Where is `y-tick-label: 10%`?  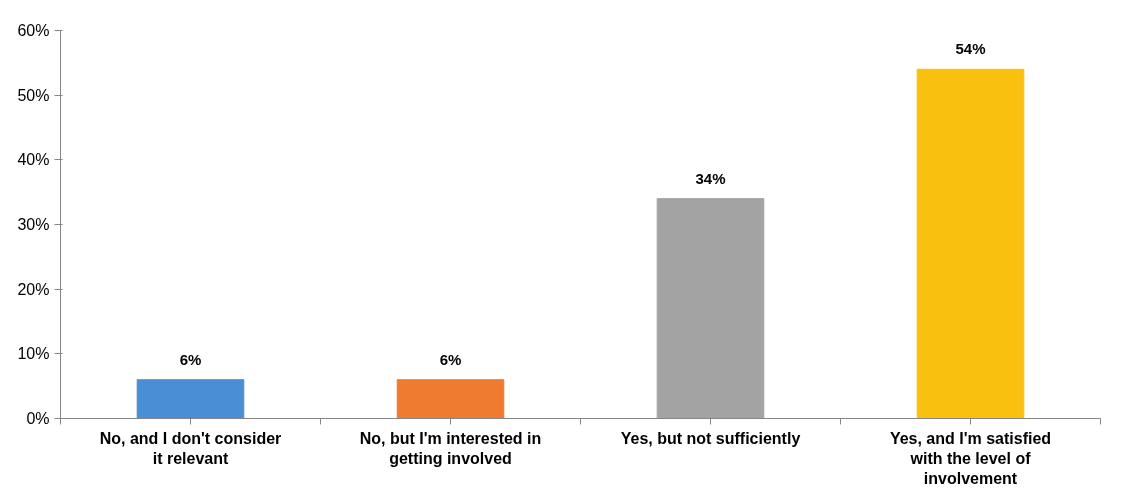 y-tick-label: 10% is located at coordinates (33, 354).